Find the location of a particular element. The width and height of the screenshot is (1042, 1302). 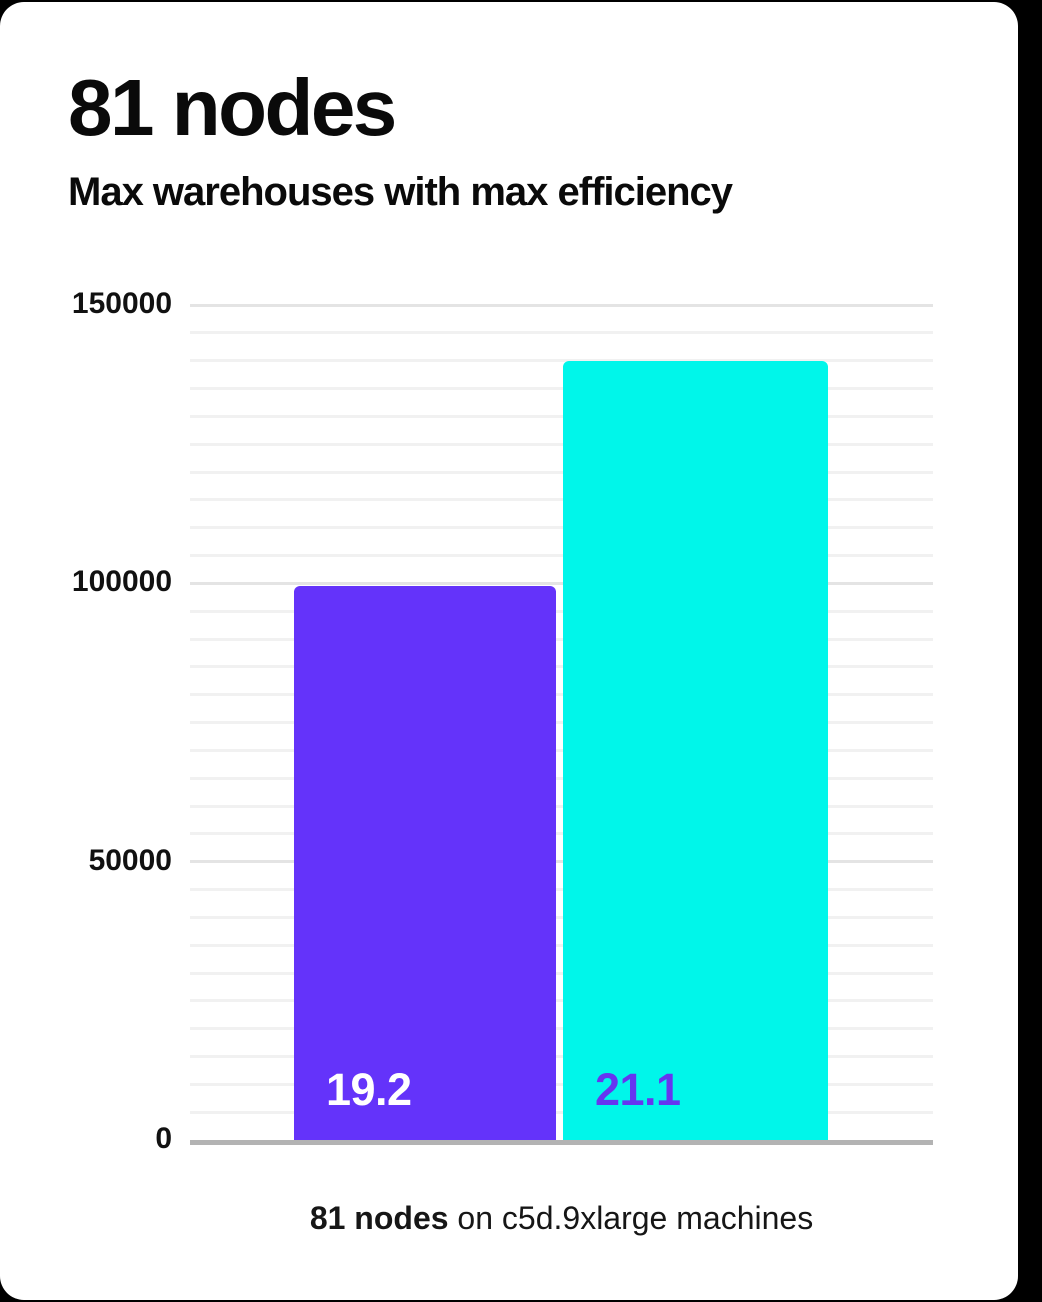

page-subtitle: Max warehouses with max efficiency is located at coordinates (400, 192).